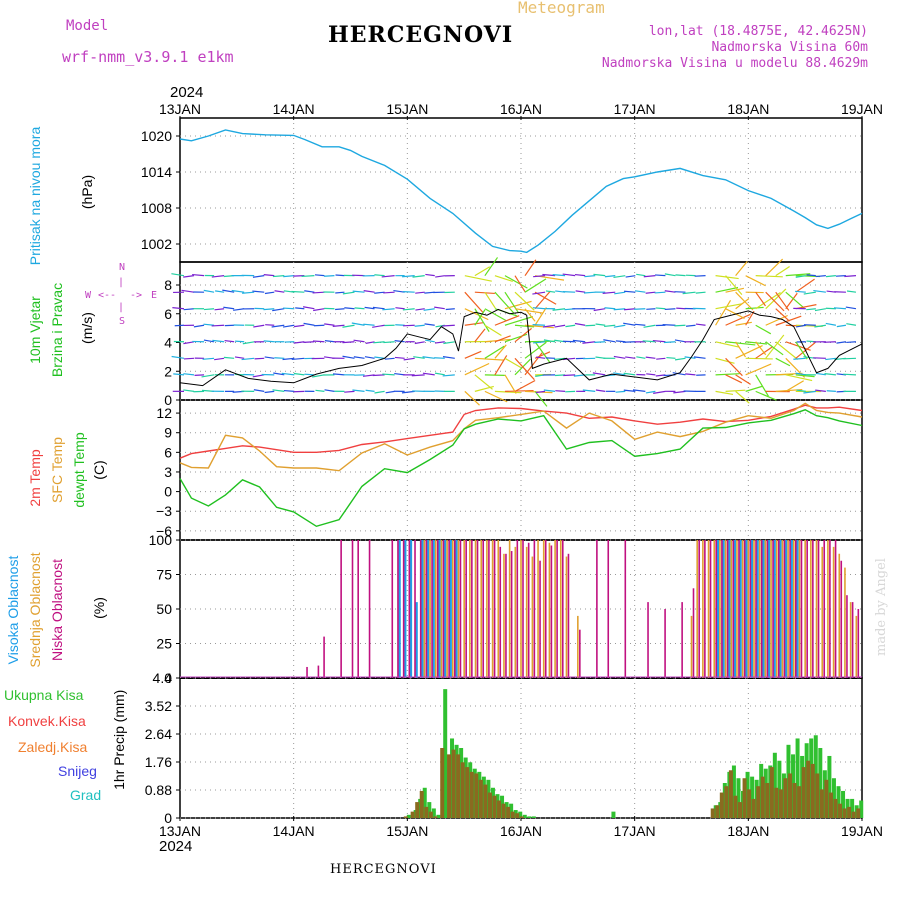 This screenshot has width=900, height=900. What do you see at coordinates (521, 191) in the screenshot?
I see `pressure-series-line` at bounding box center [521, 191].